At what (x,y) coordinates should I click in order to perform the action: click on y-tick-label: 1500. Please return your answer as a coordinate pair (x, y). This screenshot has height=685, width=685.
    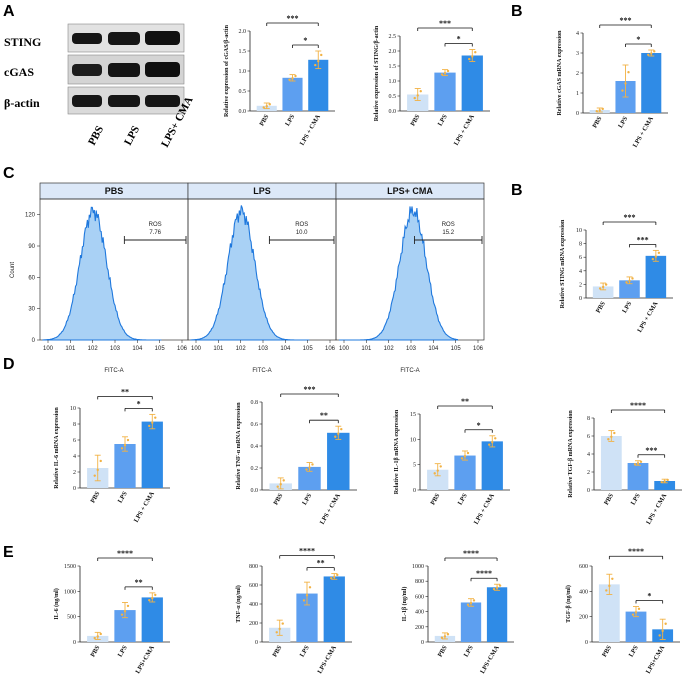
    Looking at the image, I should click on (70, 567).